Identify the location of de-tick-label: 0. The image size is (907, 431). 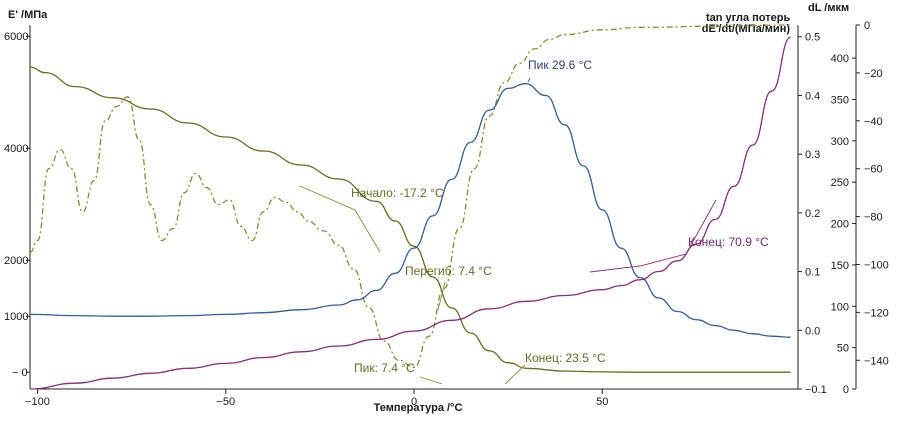
(867, 26).